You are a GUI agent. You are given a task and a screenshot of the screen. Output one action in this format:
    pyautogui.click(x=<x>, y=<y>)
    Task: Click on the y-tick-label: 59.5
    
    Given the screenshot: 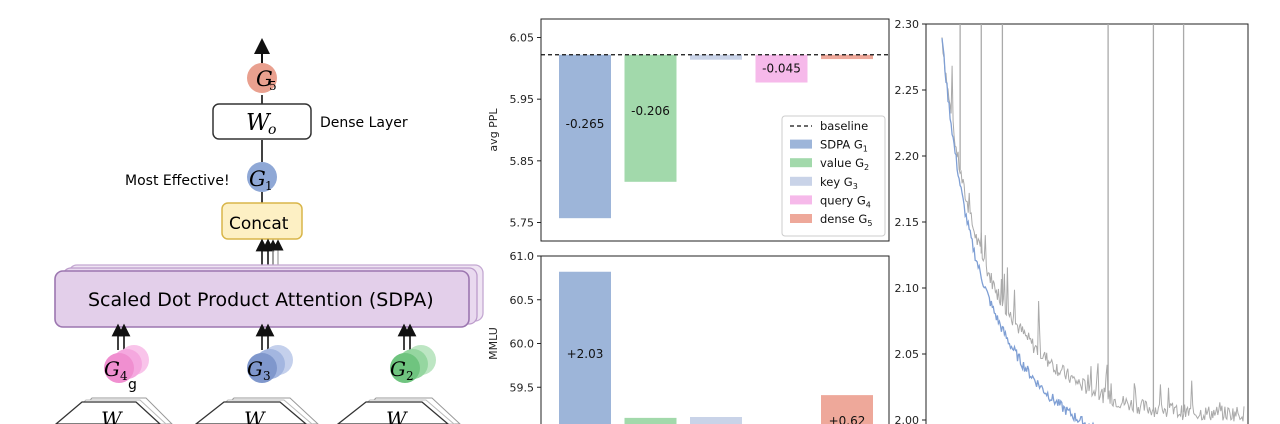 What is the action you would take?
    pyautogui.click(x=522, y=387)
    